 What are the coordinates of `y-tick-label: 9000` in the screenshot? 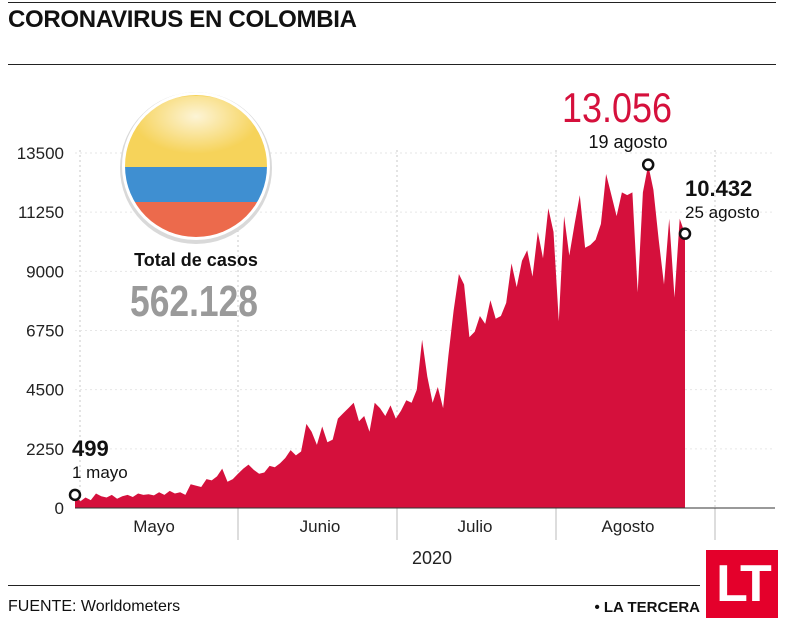 It's located at (45, 271).